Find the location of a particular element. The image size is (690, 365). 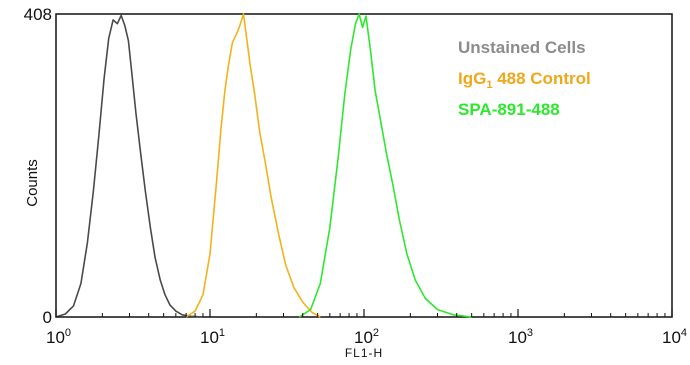

y-axis-ticks: 0 408 is located at coordinates (42, 166).